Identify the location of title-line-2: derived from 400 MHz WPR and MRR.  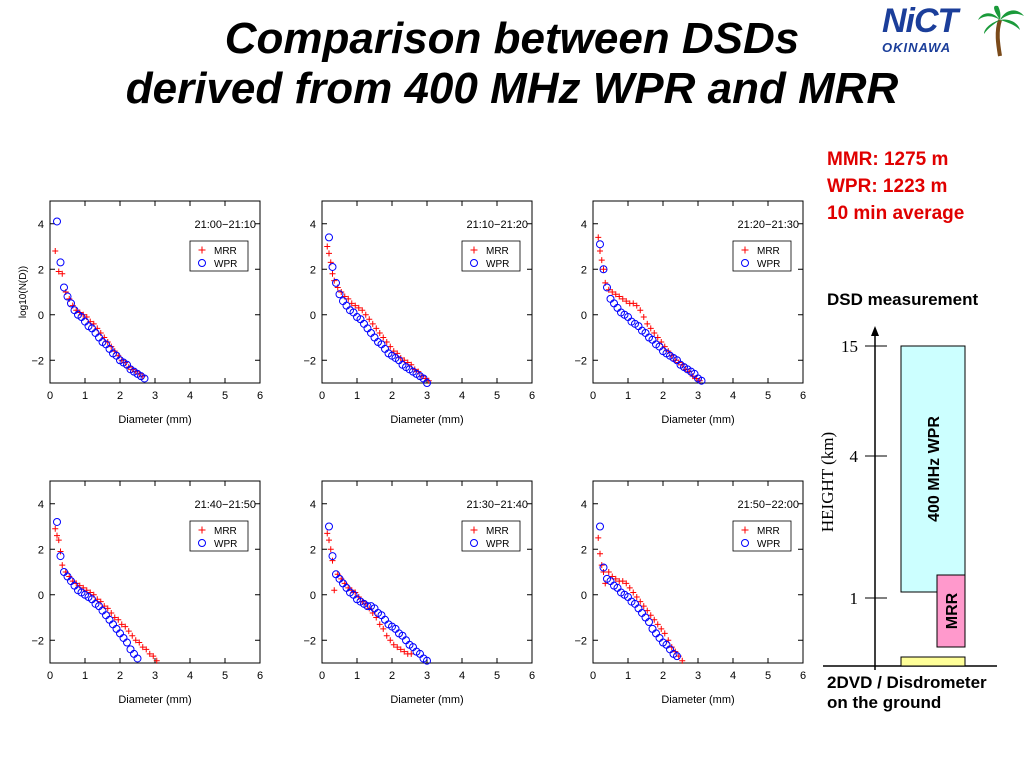
(512, 88).